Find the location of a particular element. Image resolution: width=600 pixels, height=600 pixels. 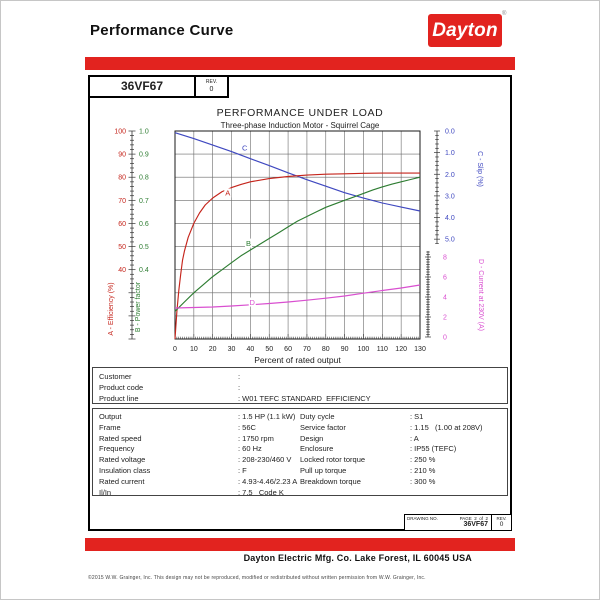

drawing-number-box: DRAWING NO. PAGE 2 of 2 36VF67 REV. 0 is located at coordinates (458, 522).